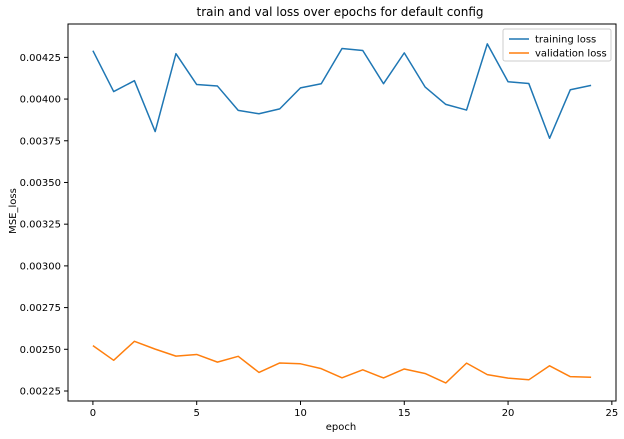 This screenshot has width=624, height=439. Describe the element at coordinates (571, 54) in the screenshot. I see `legend-label: validation loss` at that location.